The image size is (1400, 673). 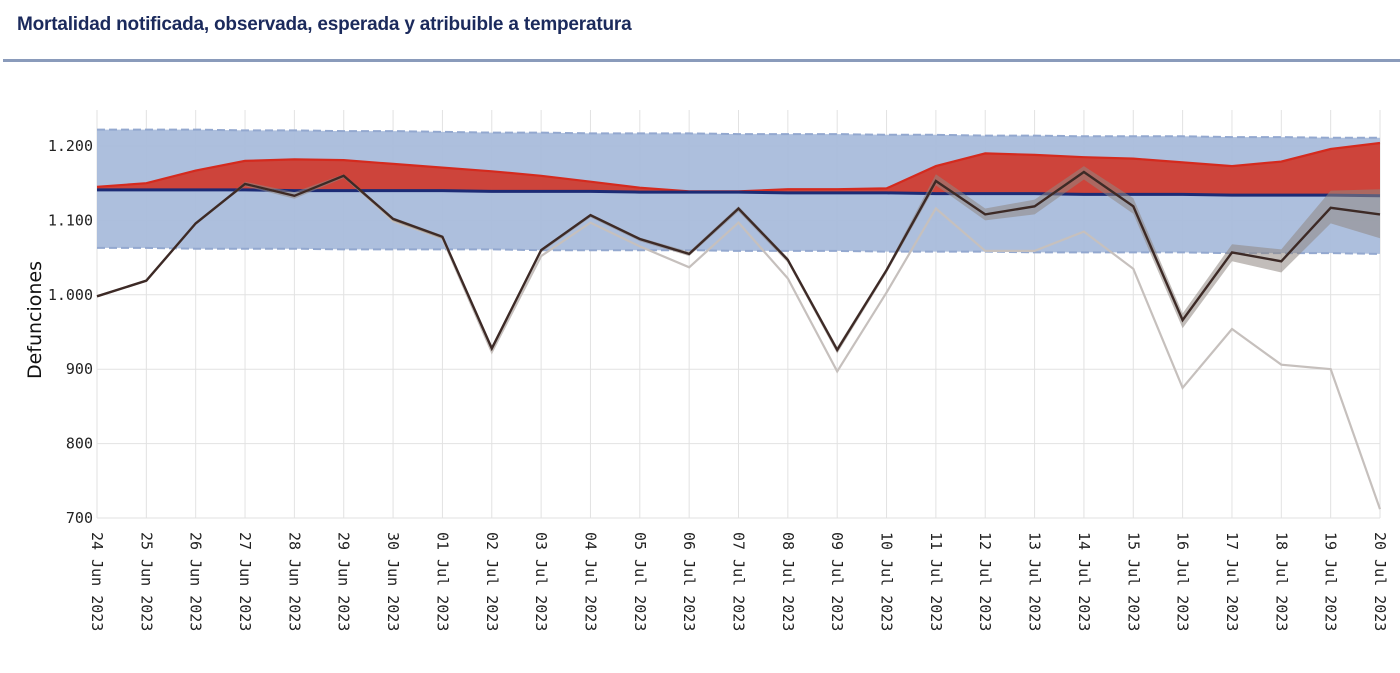 What do you see at coordinates (739, 581) in the screenshot?
I see `x-tick-label: 07 Jul 2023` at bounding box center [739, 581].